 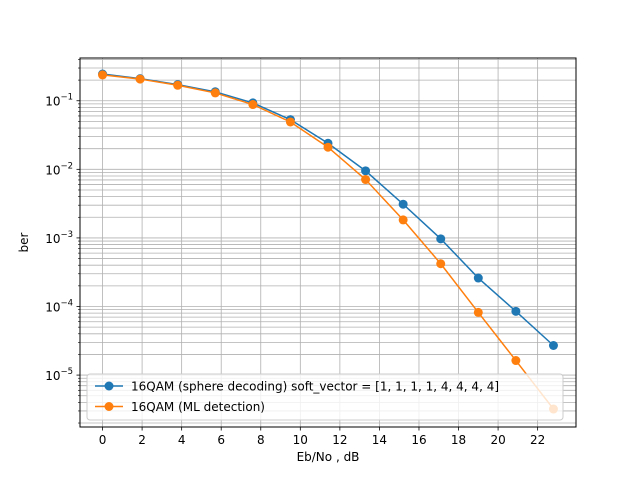 What do you see at coordinates (198, 407) in the screenshot?
I see `legend-label-2: 16QAM (ML detection)` at bounding box center [198, 407].